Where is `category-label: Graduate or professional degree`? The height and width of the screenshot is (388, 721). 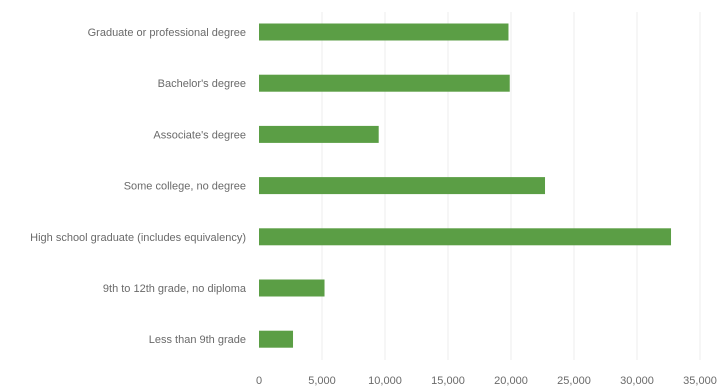 category-label: Graduate or professional degree is located at coordinates (167, 33).